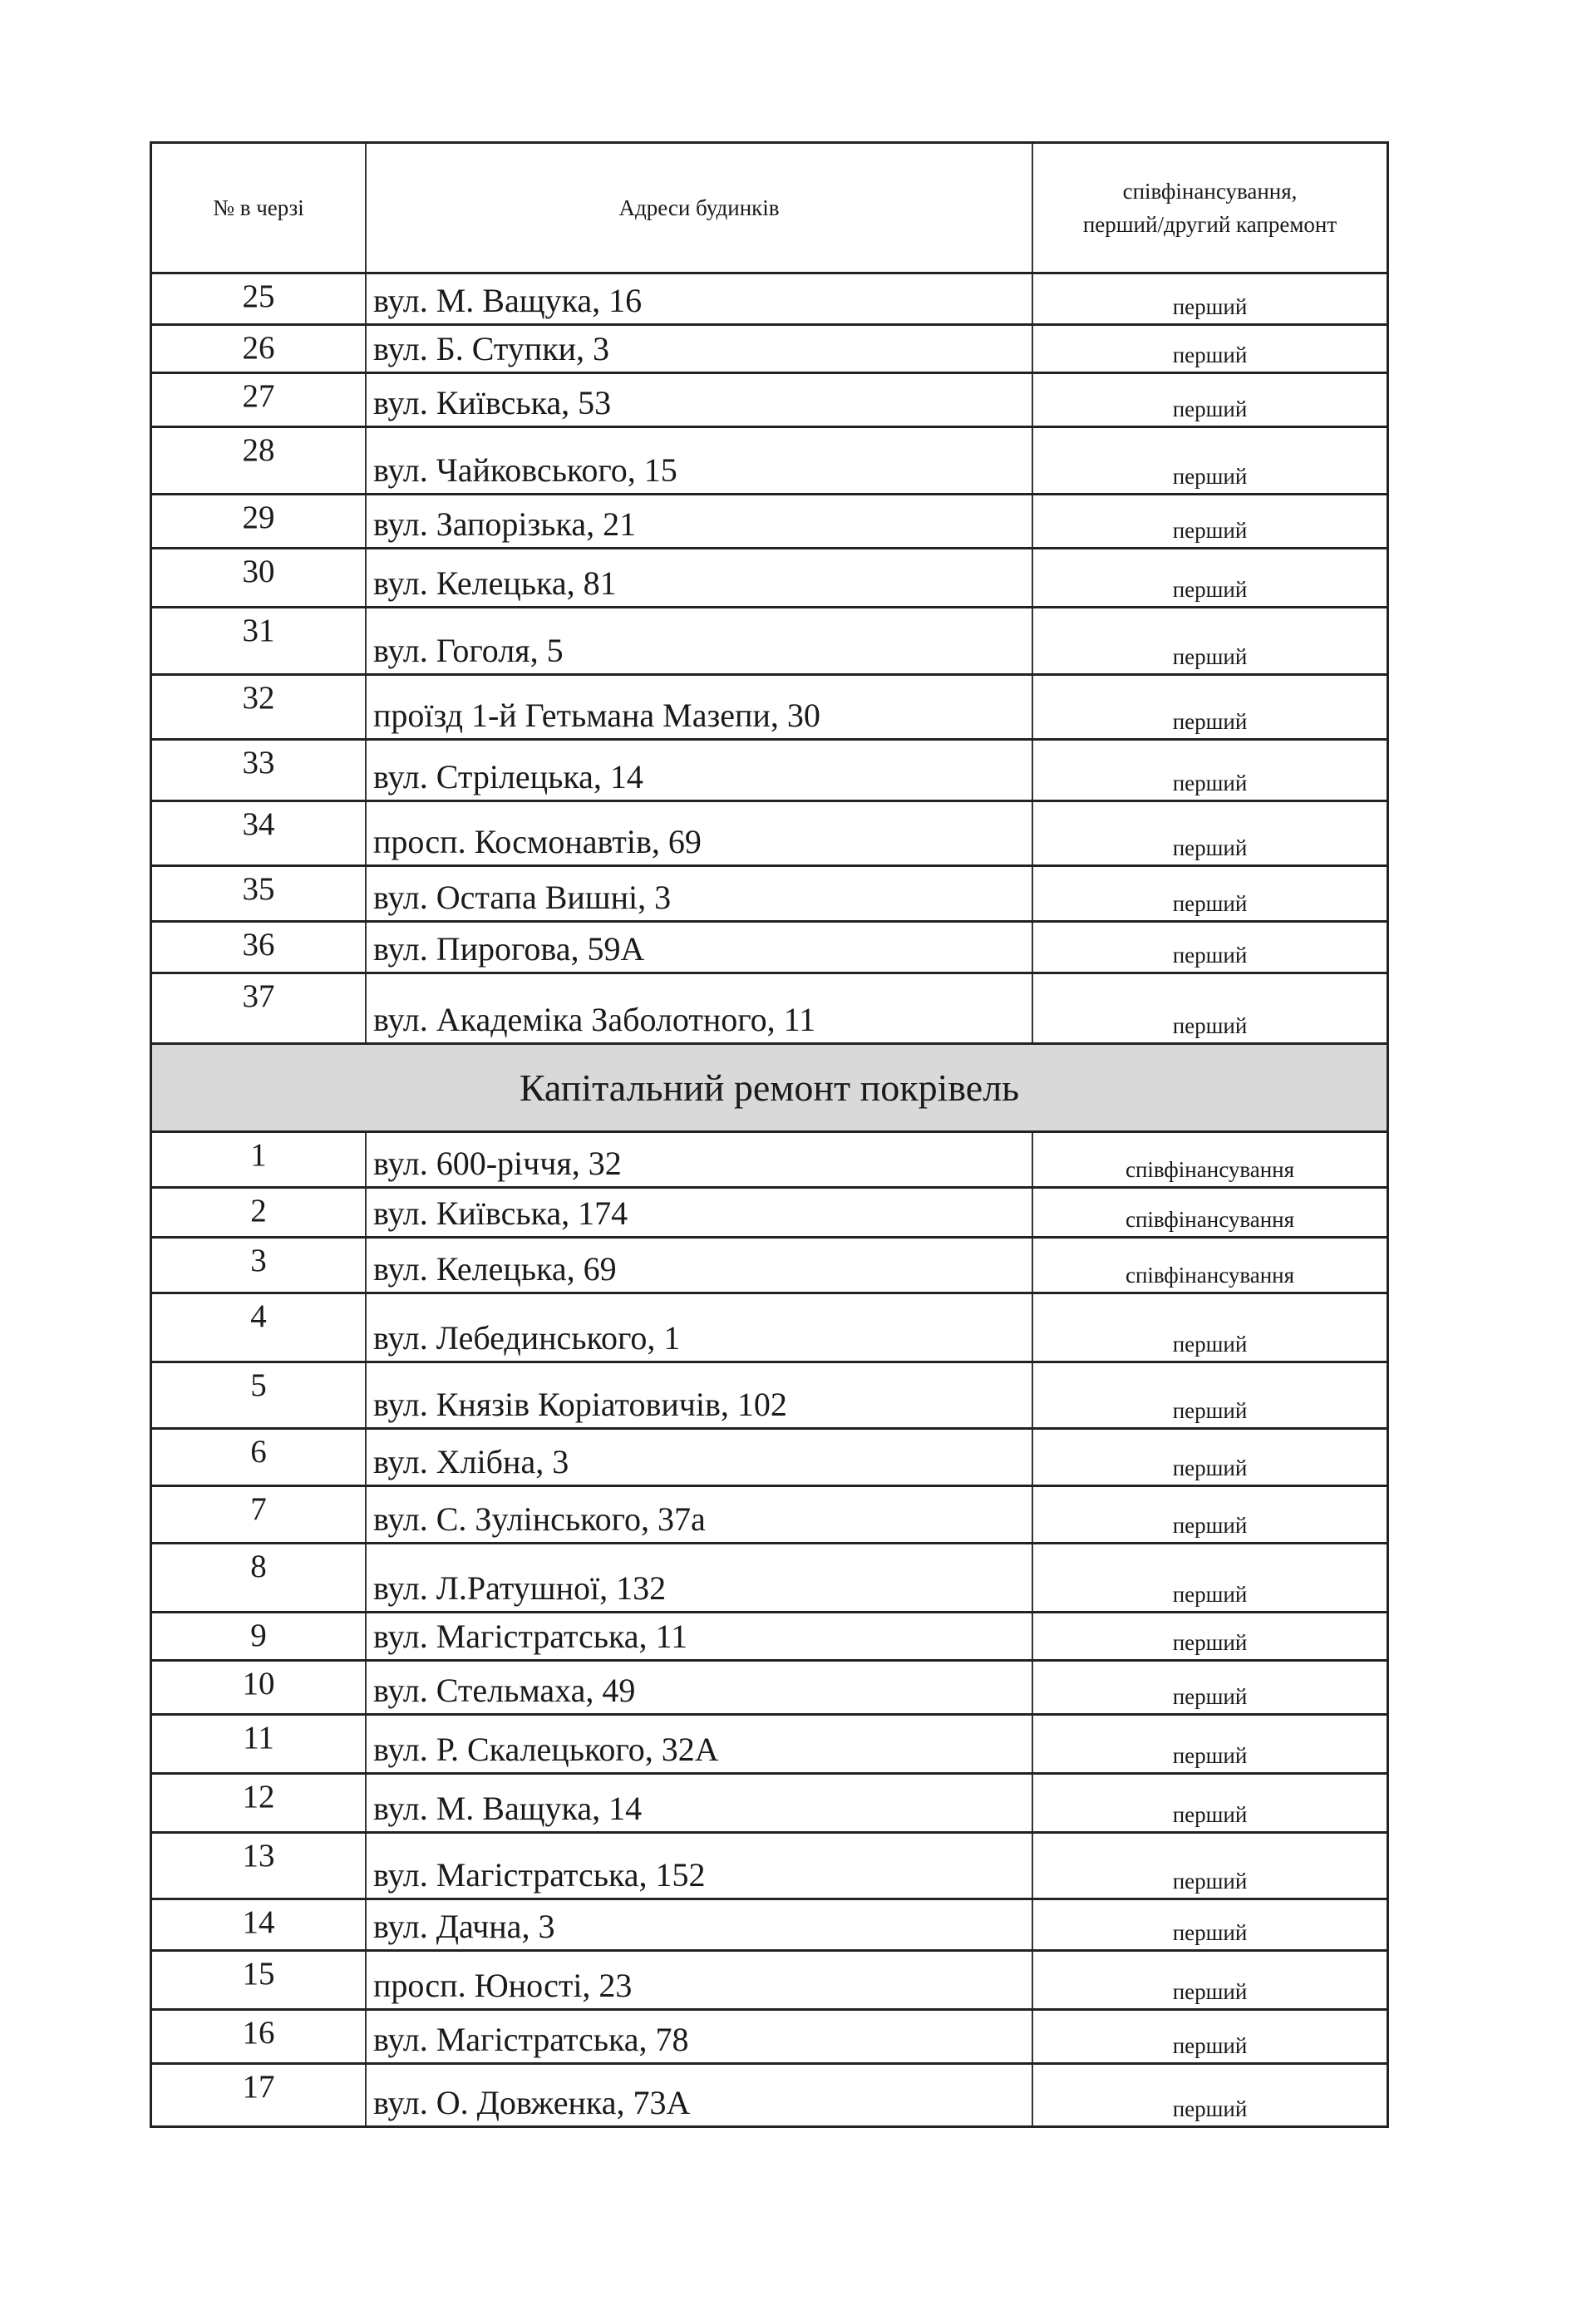 The width and height of the screenshot is (1596, 2305). I want to click on address: вул. Магістратська, 152, so click(700, 1866).